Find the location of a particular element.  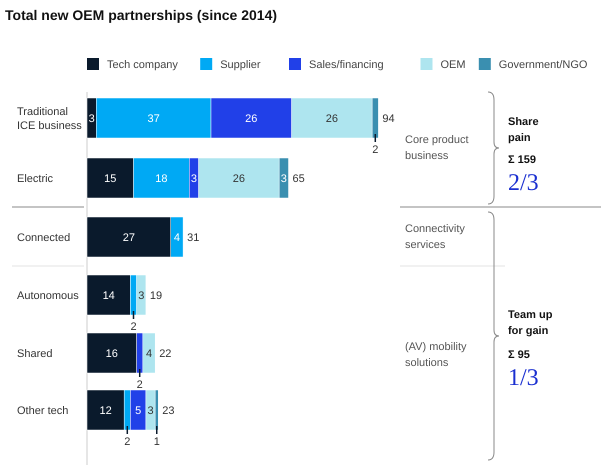

text: Team up for gain is located at coordinates (530, 323).